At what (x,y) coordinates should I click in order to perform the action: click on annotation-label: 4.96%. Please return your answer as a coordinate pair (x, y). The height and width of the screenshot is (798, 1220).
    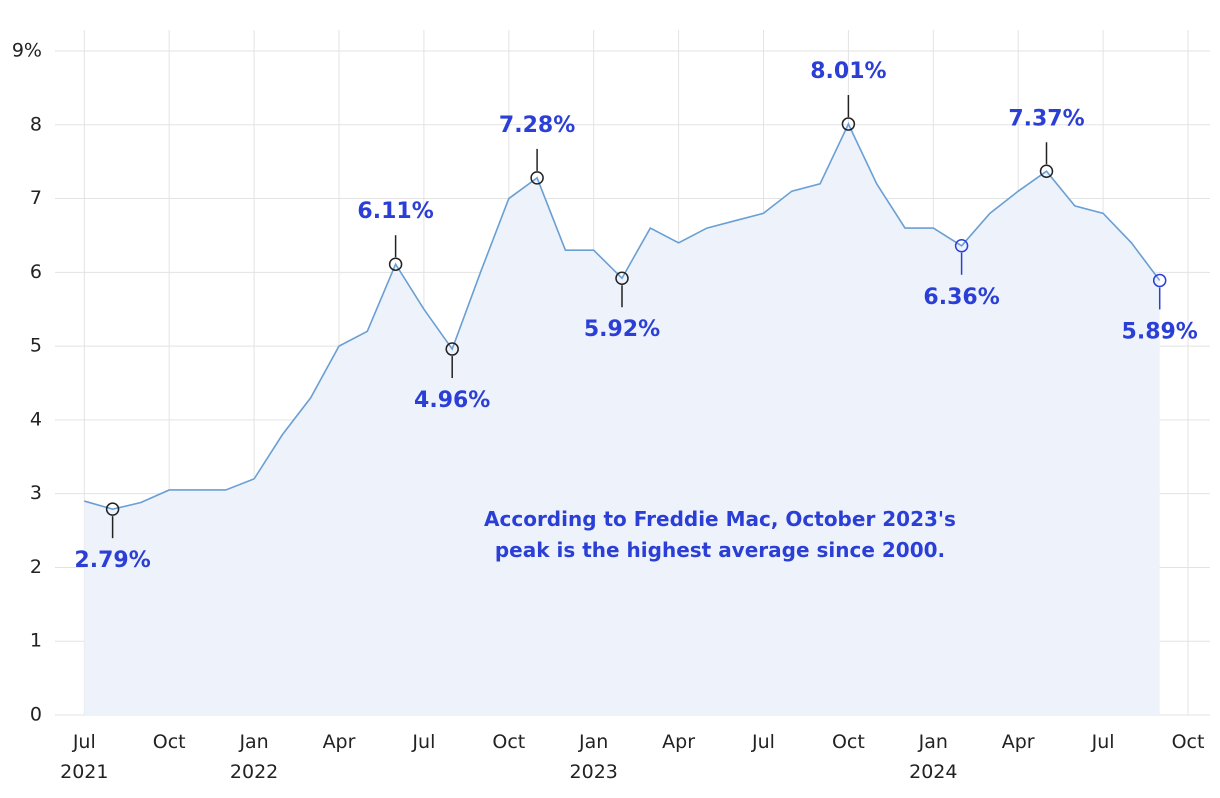
    Looking at the image, I should click on (452, 400).